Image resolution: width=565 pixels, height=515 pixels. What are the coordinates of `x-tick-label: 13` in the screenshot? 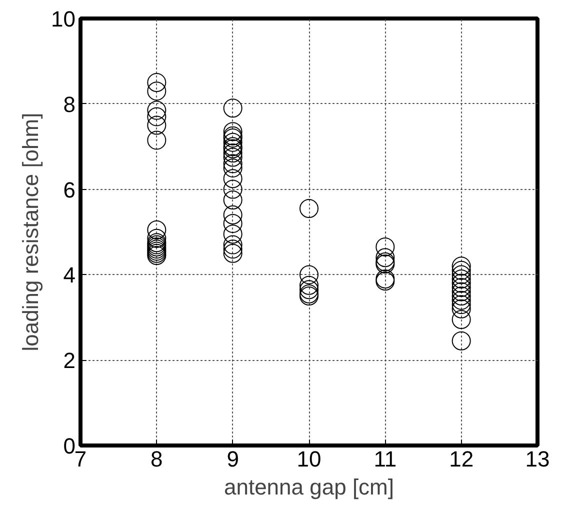 It's located at (537, 459).